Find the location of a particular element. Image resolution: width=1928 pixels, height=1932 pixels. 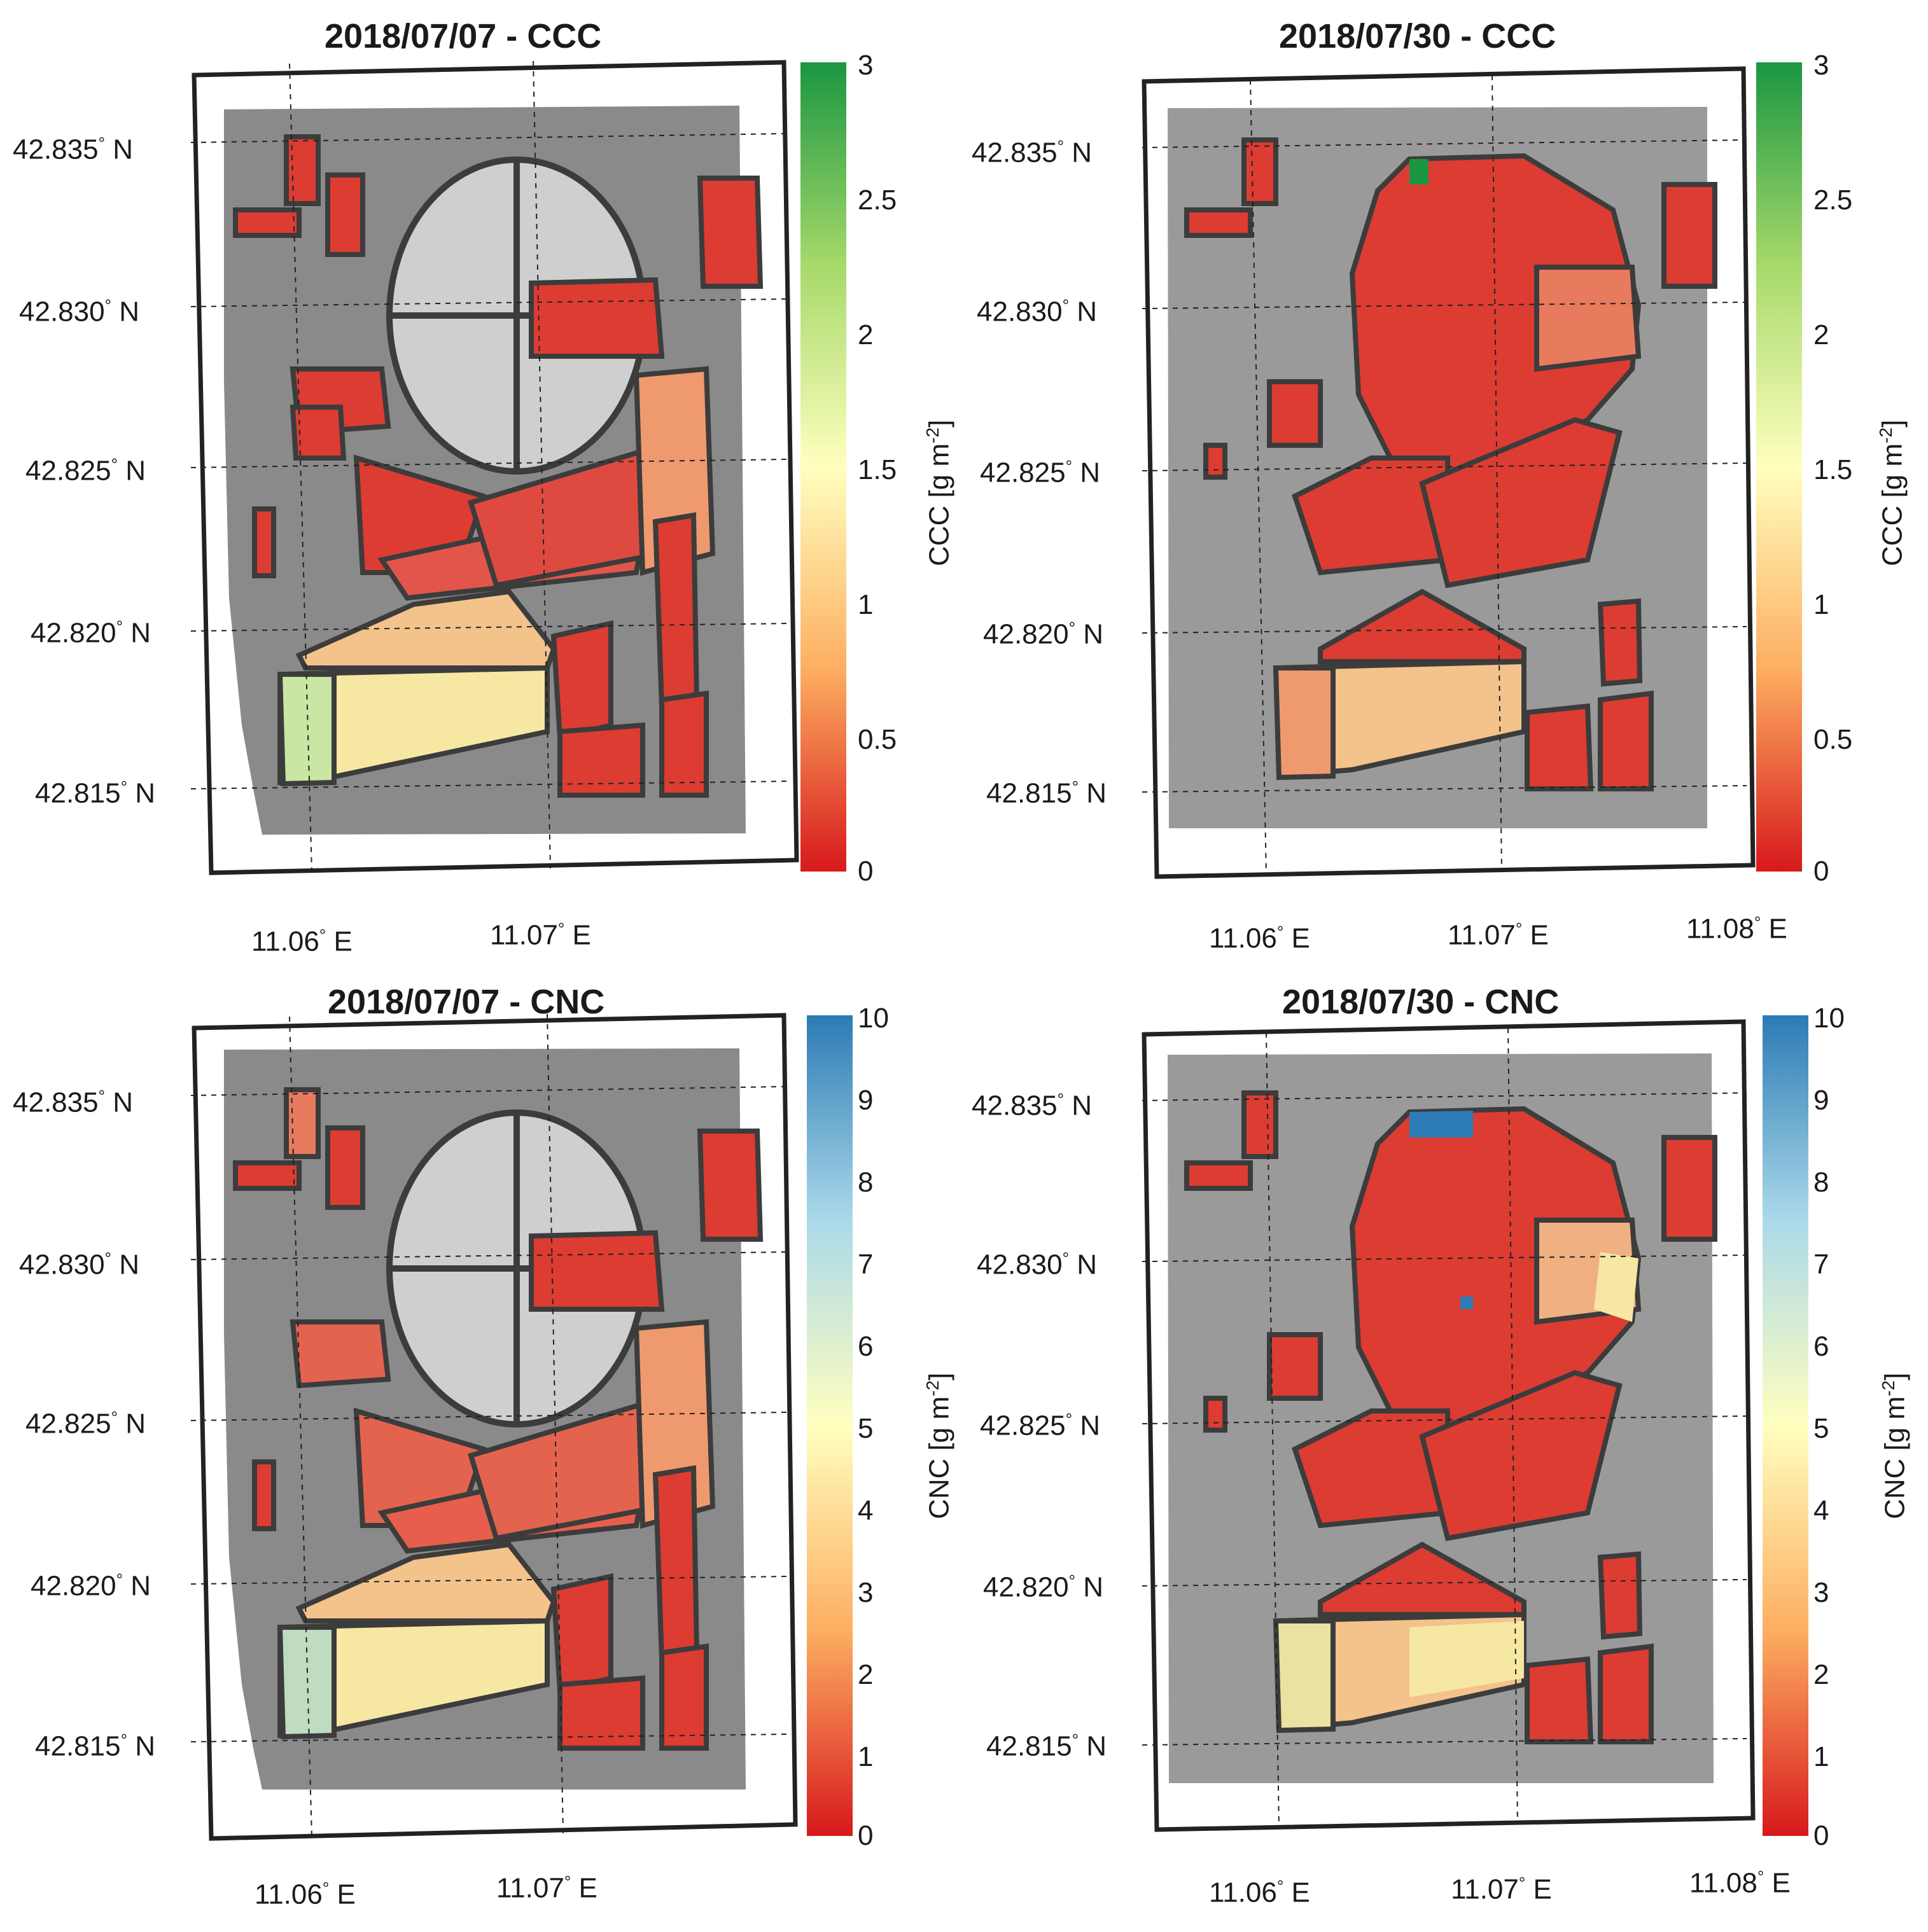

panel-title: 2018/07/07 - CNC is located at coordinates (466, 1002).